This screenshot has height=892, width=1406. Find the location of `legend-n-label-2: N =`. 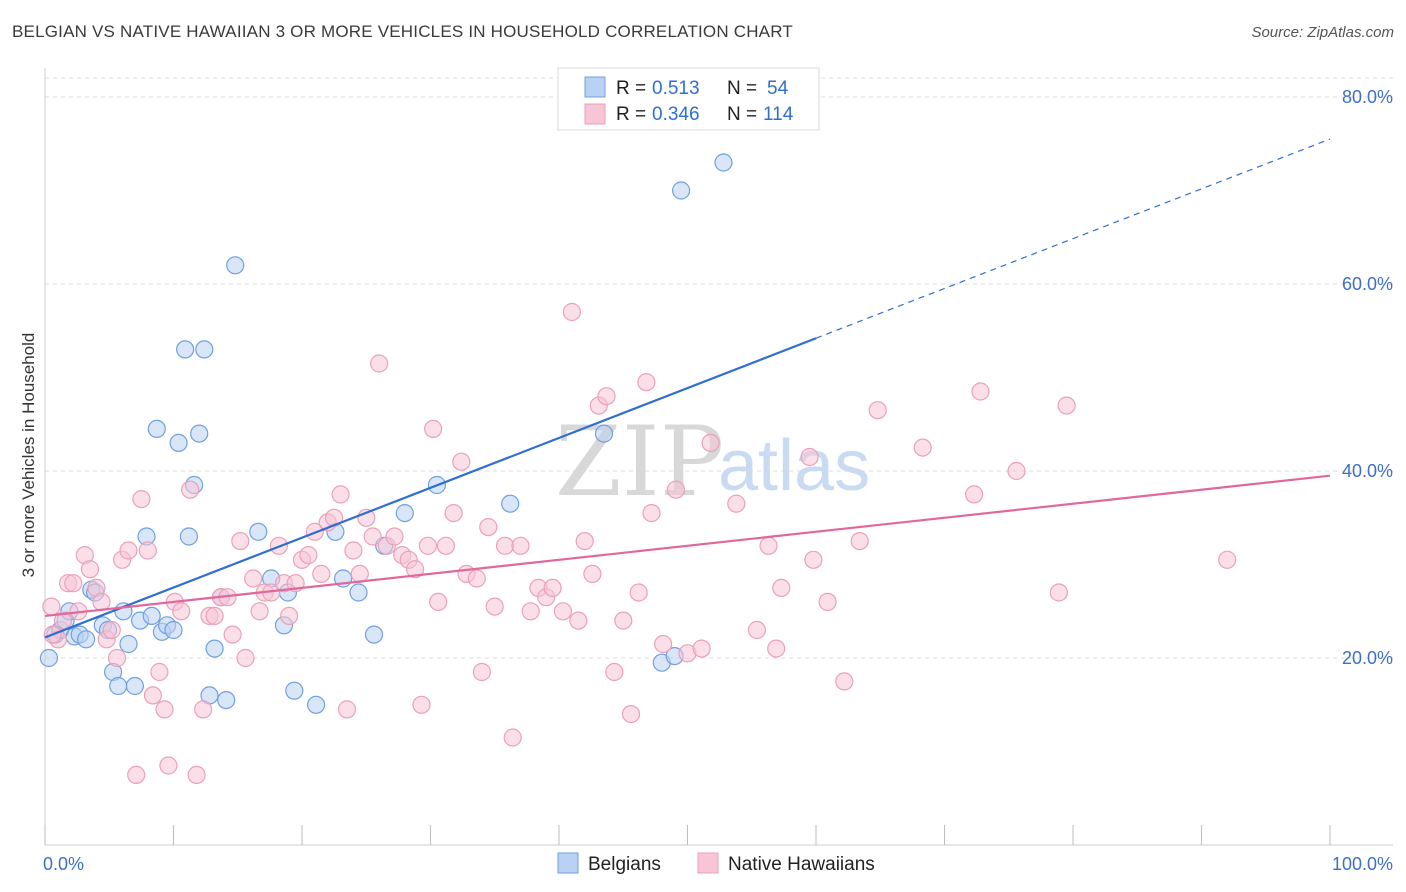

legend-n-label-2: N = is located at coordinates (742, 114).